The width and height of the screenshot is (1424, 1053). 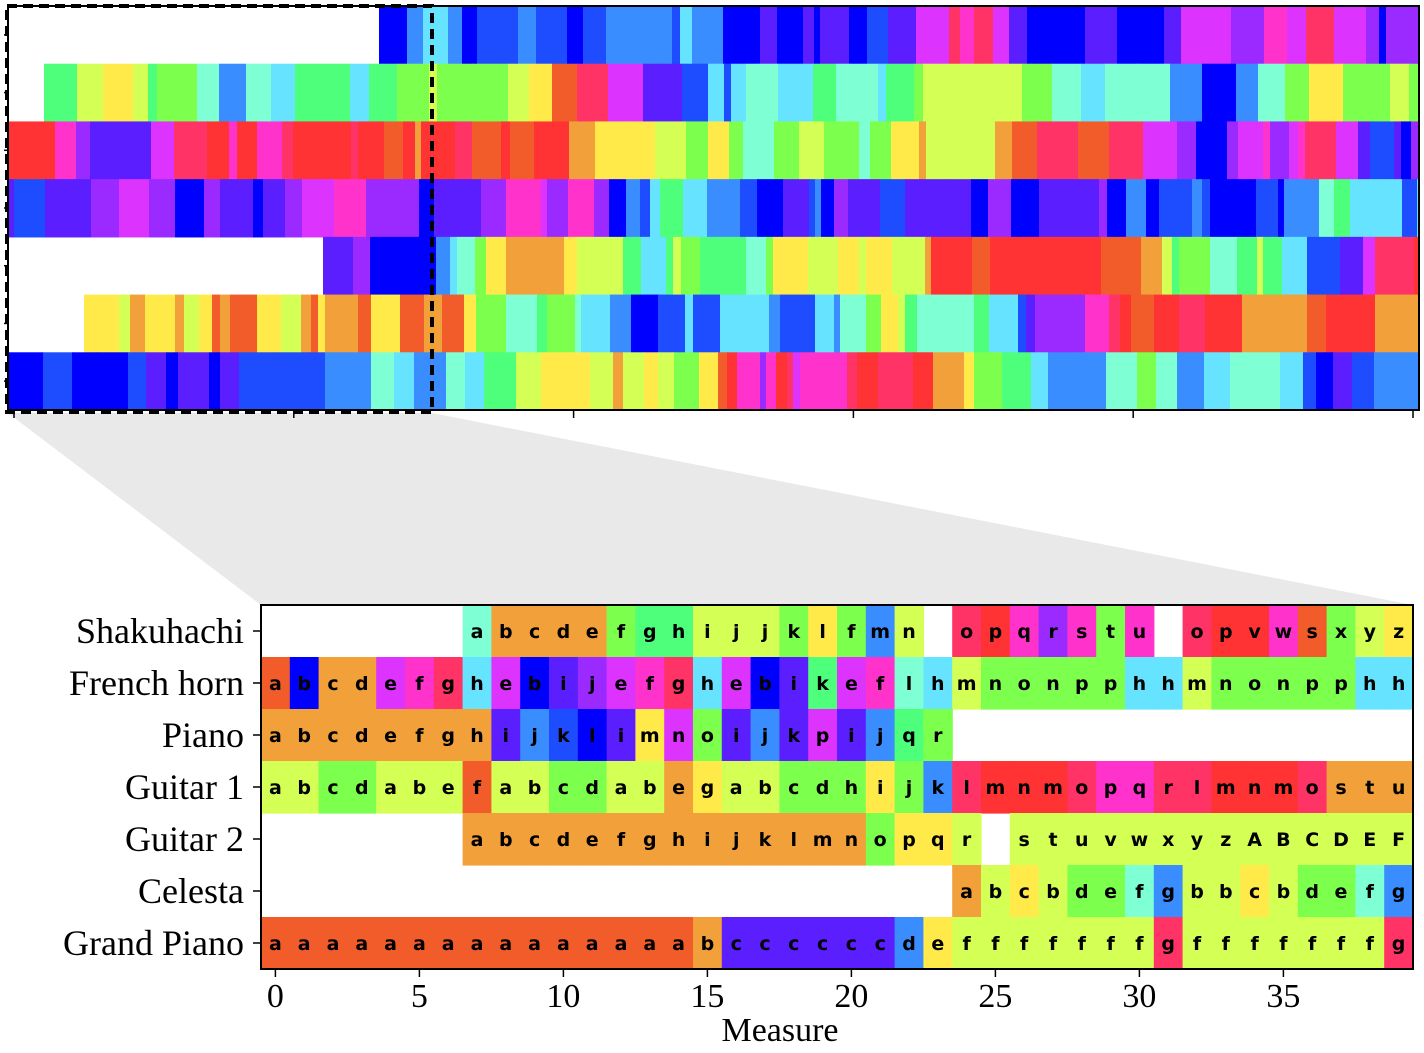 I want to click on cell-label: D, so click(x=1341, y=840).